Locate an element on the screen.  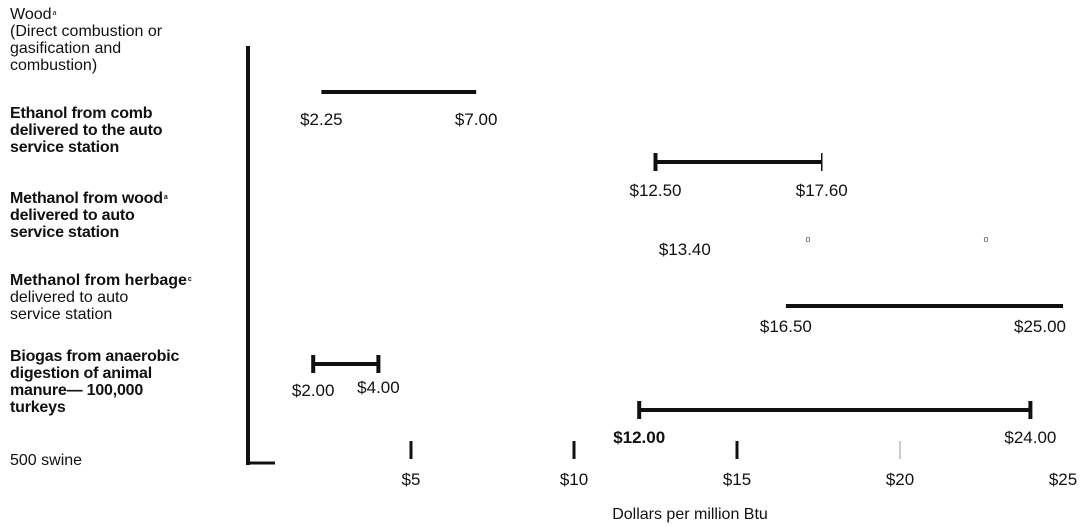
x-axis-label: Dollars per million Btu is located at coordinates (690, 514).